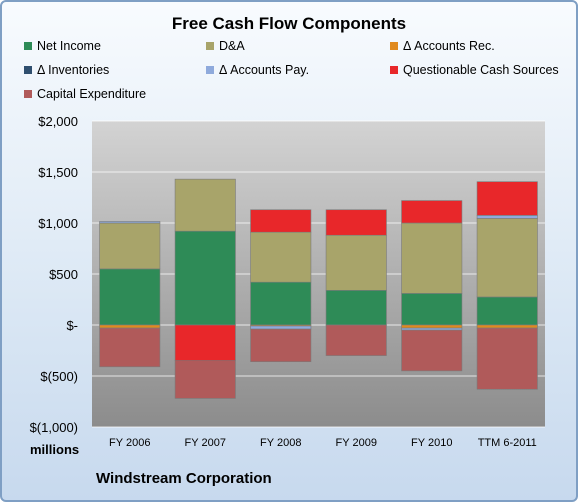 Image resolution: width=578 pixels, height=502 pixels. Describe the element at coordinates (431, 443) in the screenshot. I see `x-tick-label: FY 2010` at that location.